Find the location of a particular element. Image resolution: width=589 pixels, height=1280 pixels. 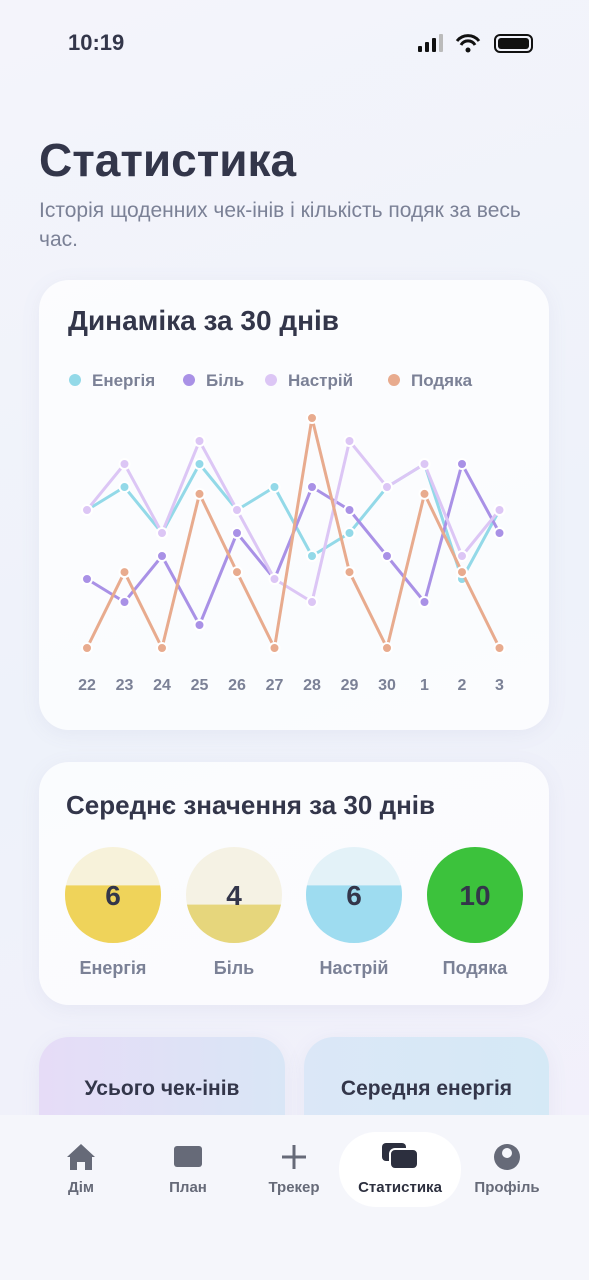

x-tick-label: 2 is located at coordinates (462, 685).